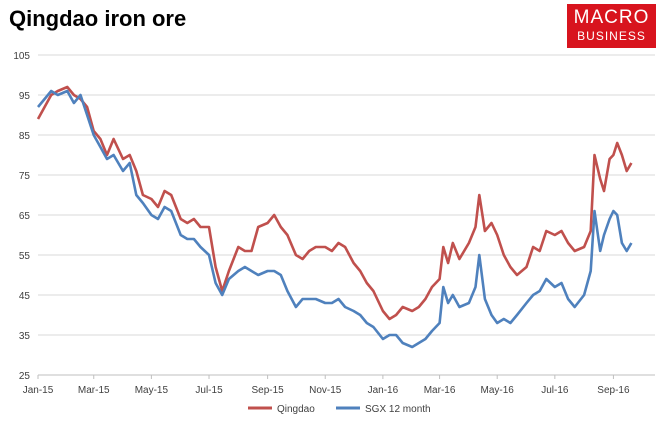  What do you see at coordinates (25, 296) in the screenshot?
I see `y-tick-label: 45` at bounding box center [25, 296].